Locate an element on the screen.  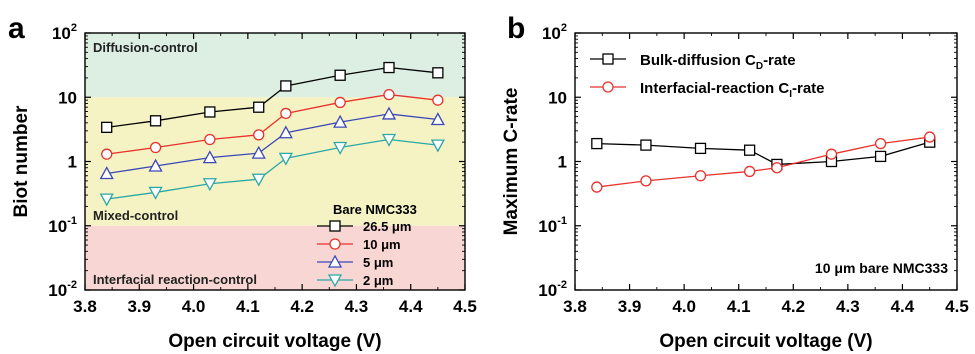
annotation-text: 10 μm bare NMC333 is located at coordinates (881, 268).